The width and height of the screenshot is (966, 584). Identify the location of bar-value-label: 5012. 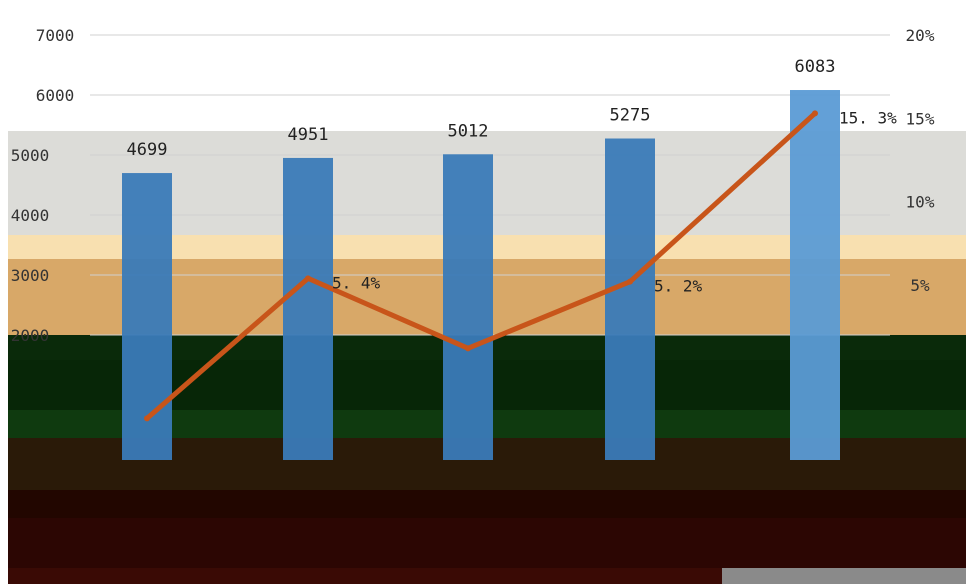
(468, 131).